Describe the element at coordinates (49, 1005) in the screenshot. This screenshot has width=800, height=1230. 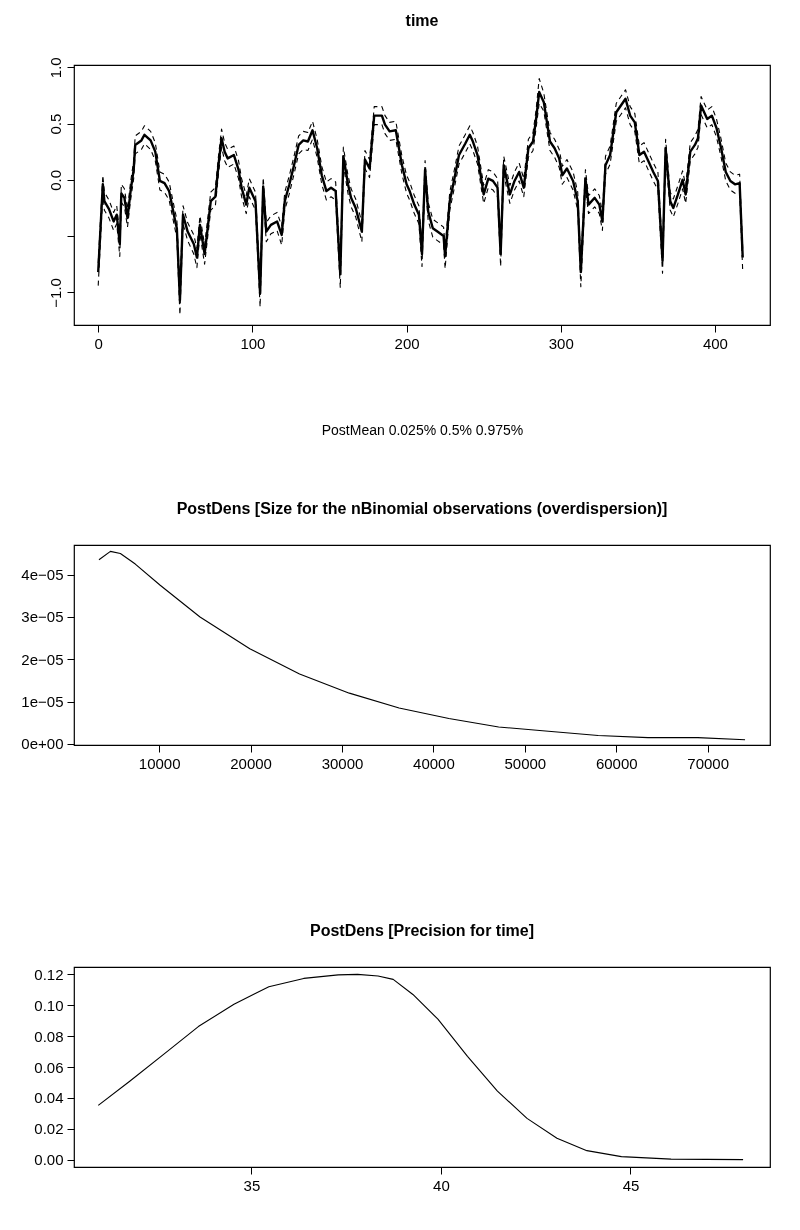
I see `y-tick-label: 0.10` at that location.